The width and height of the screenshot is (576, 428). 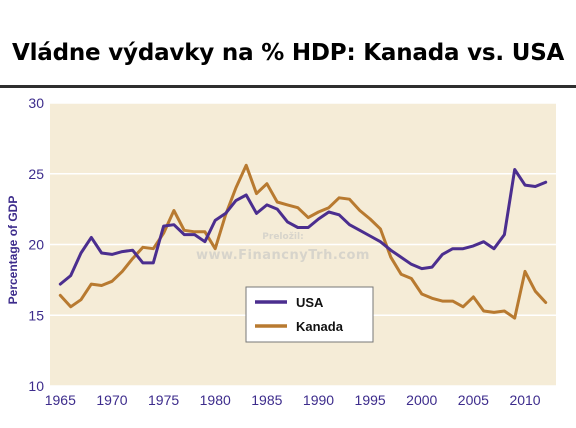 What do you see at coordinates (215, 400) in the screenshot?
I see `x-tick-label: 1980` at bounding box center [215, 400].